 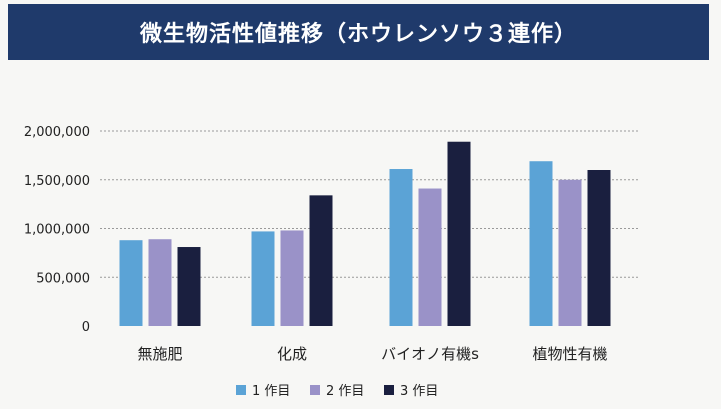 I want to click on category-label: 化成, so click(x=292, y=354).